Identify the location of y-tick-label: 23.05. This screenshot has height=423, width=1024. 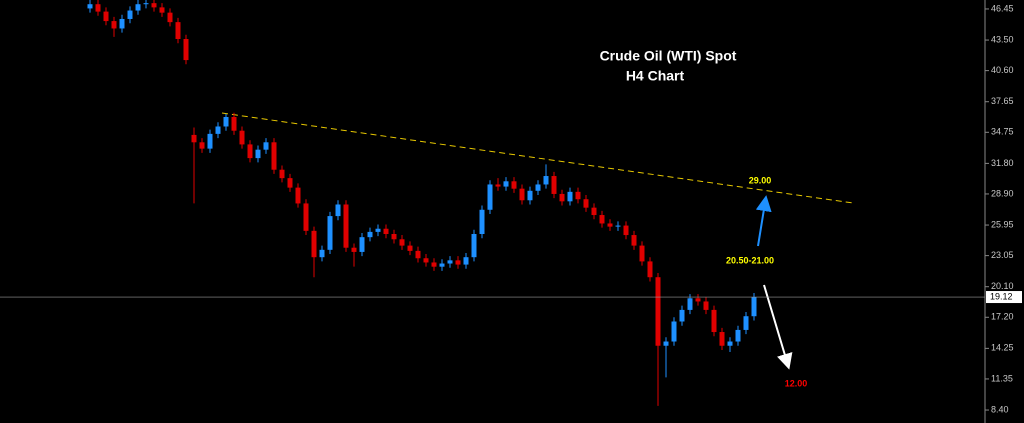
(1002, 255).